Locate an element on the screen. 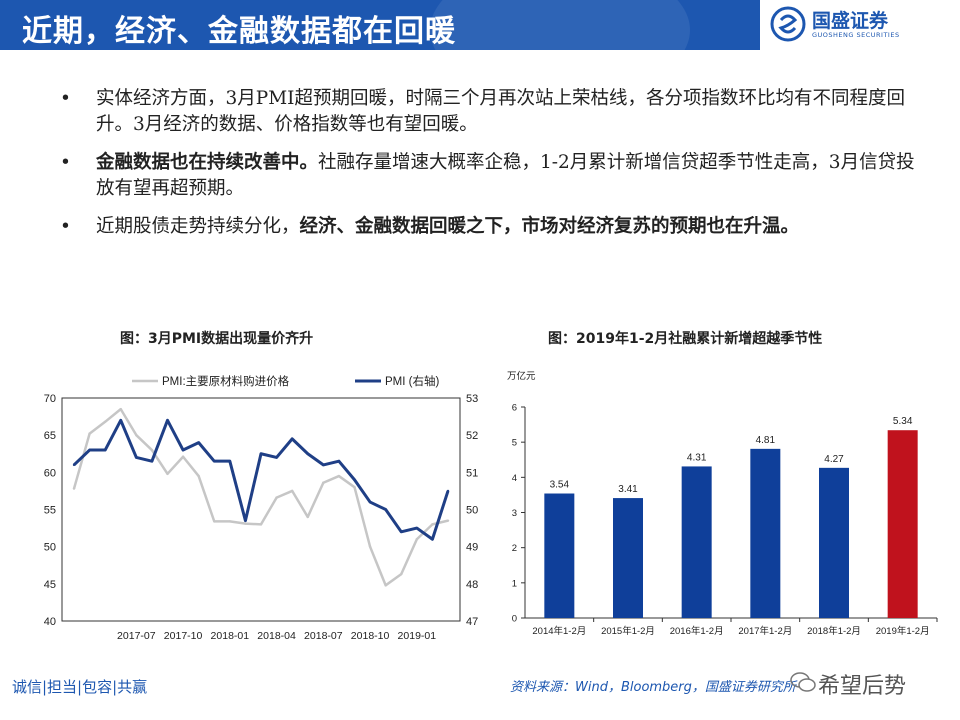 This screenshot has height=720, width=960. plot-frame is located at coordinates (261, 509).